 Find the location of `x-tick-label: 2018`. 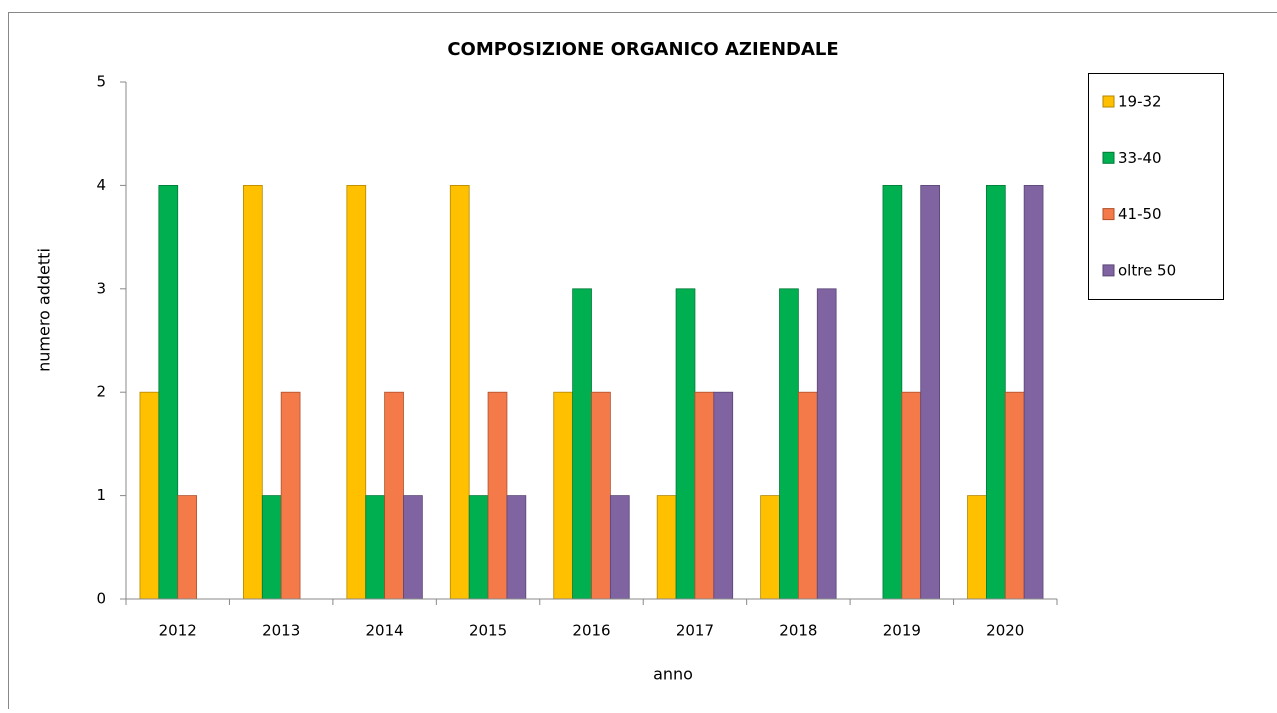

x-tick-label: 2018 is located at coordinates (798, 631).